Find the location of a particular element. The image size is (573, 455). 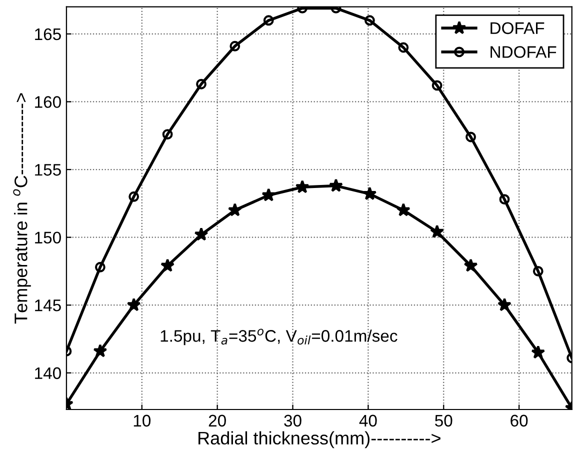

y-tick-label: 145 is located at coordinates (48, 306).